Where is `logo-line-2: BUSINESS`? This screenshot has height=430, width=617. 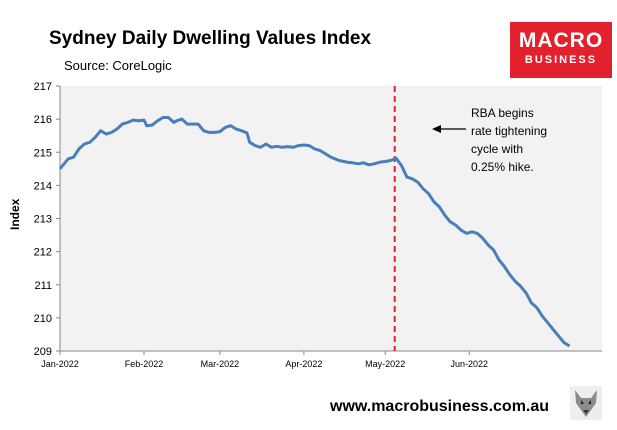 logo-line-2: BUSINESS is located at coordinates (561, 60).